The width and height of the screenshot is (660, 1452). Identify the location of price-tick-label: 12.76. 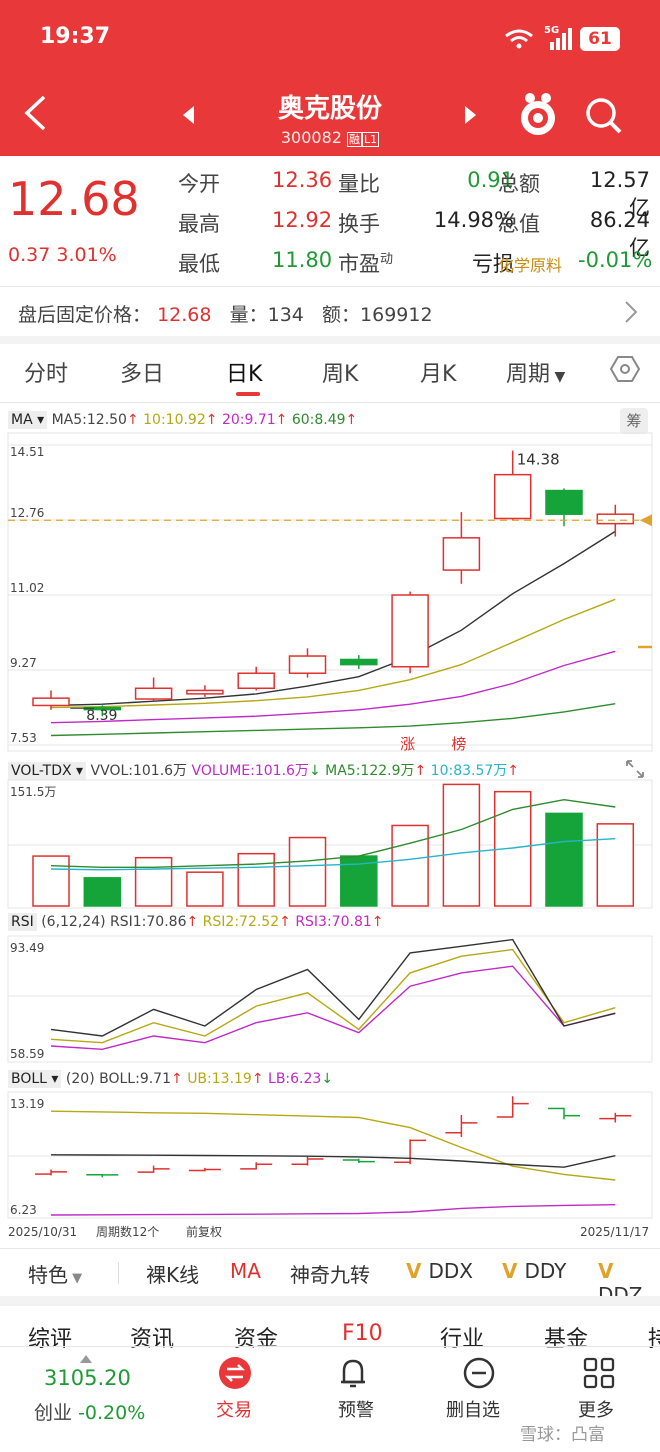
(27, 513).